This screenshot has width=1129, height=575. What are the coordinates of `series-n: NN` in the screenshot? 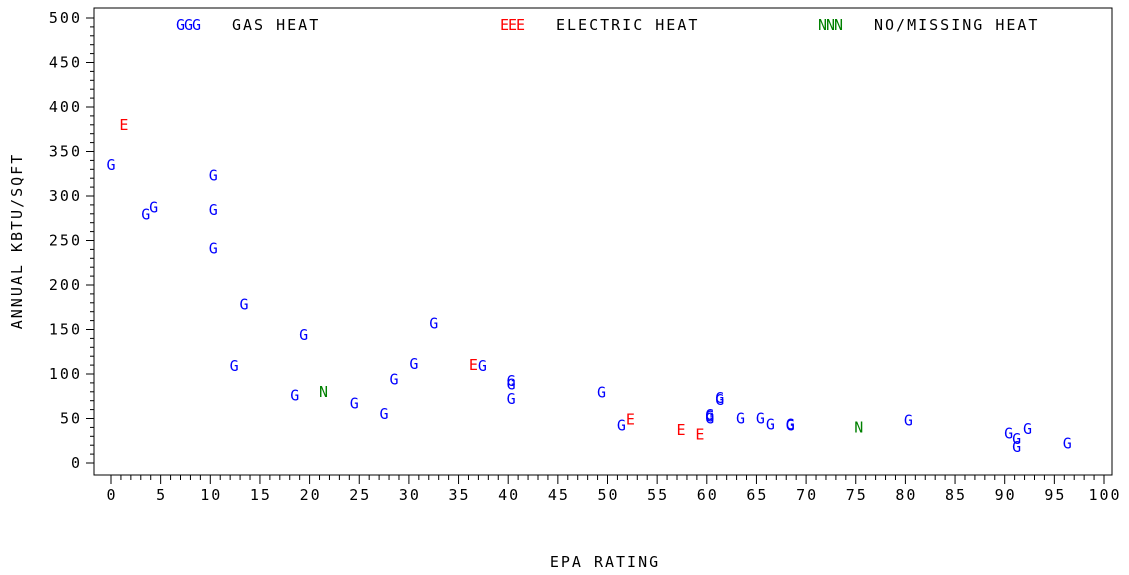 It's located at (591, 410).